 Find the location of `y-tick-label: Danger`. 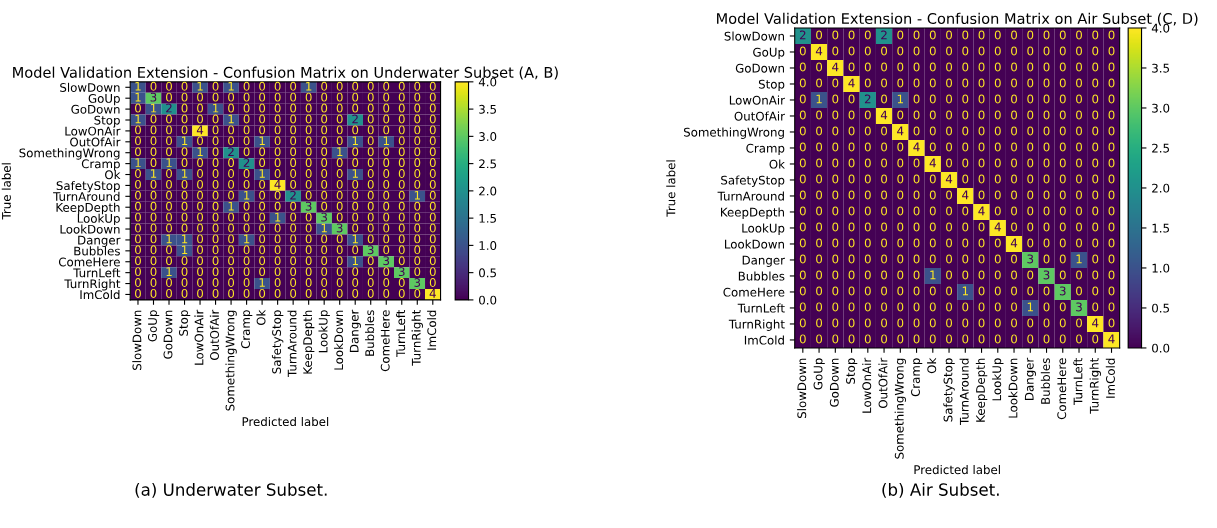

y-tick-label: Danger is located at coordinates (99, 241).